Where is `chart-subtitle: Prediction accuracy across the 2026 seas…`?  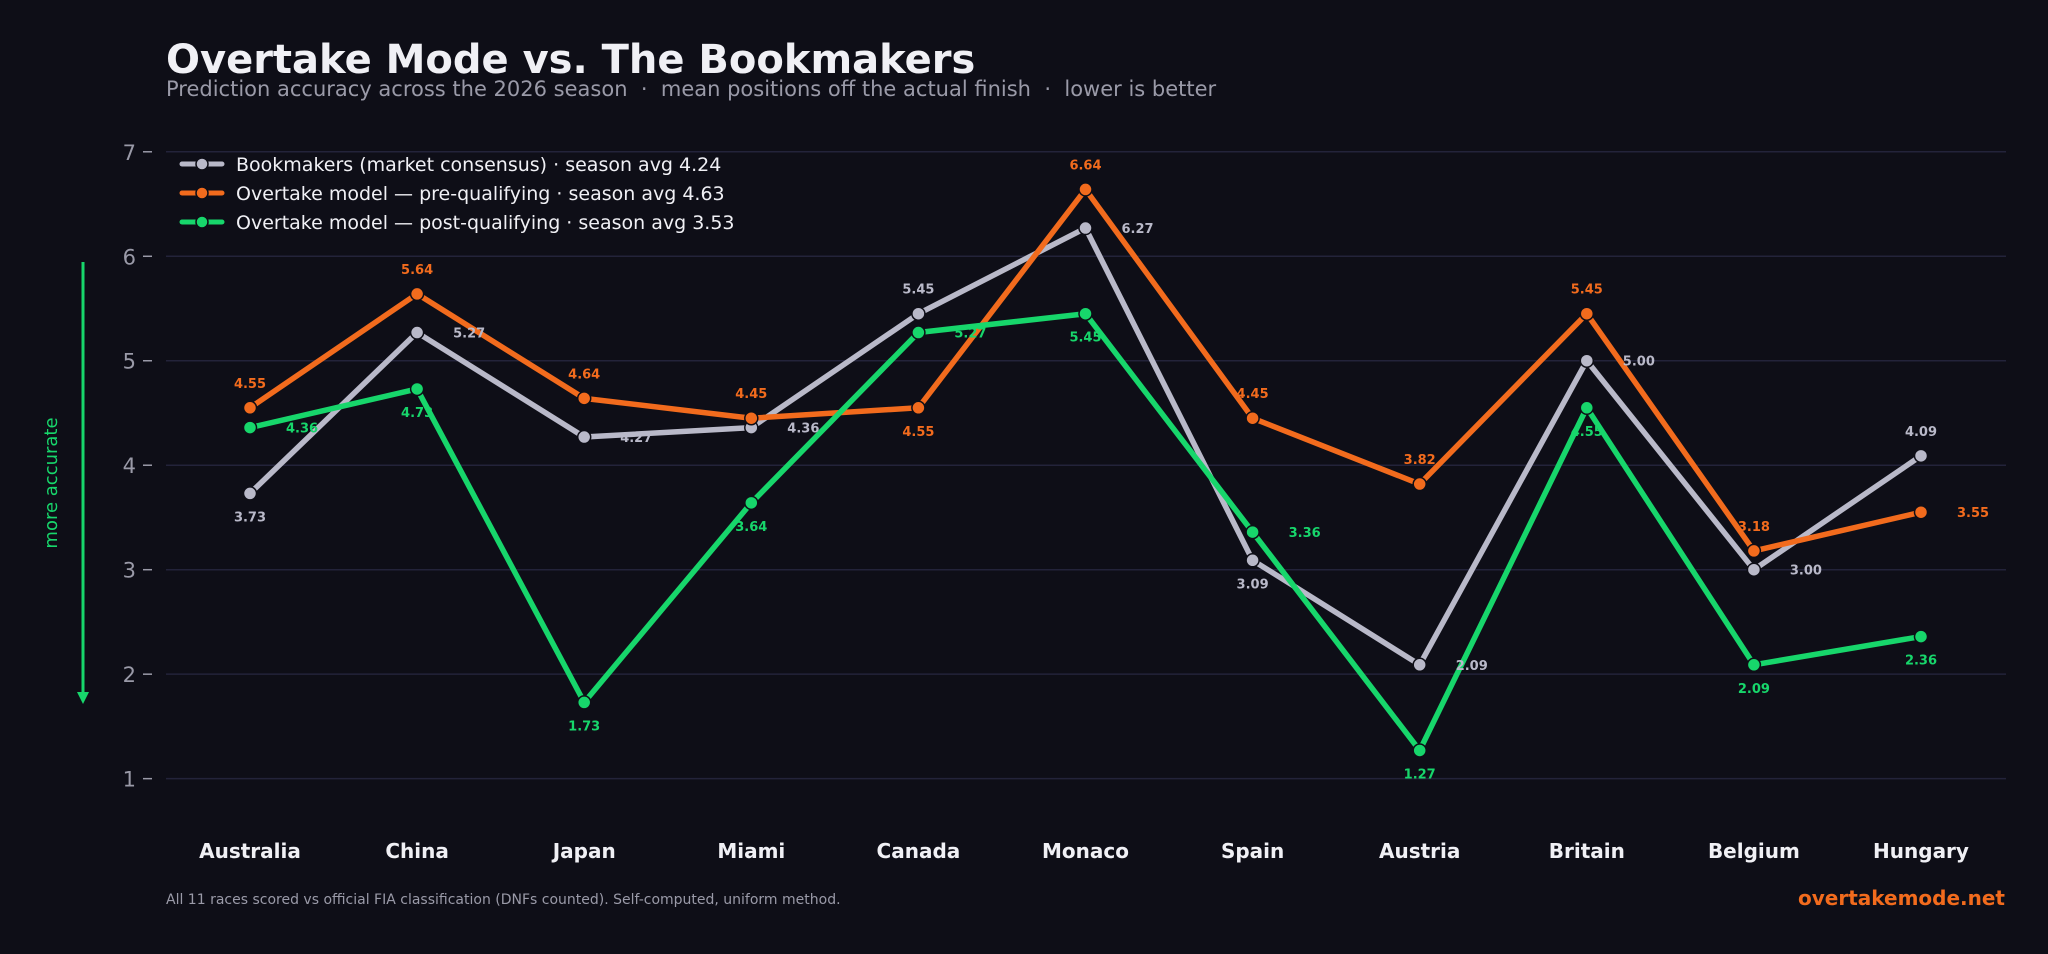
chart-subtitle: Prediction accuracy across the 2026 seas… is located at coordinates (691, 89).